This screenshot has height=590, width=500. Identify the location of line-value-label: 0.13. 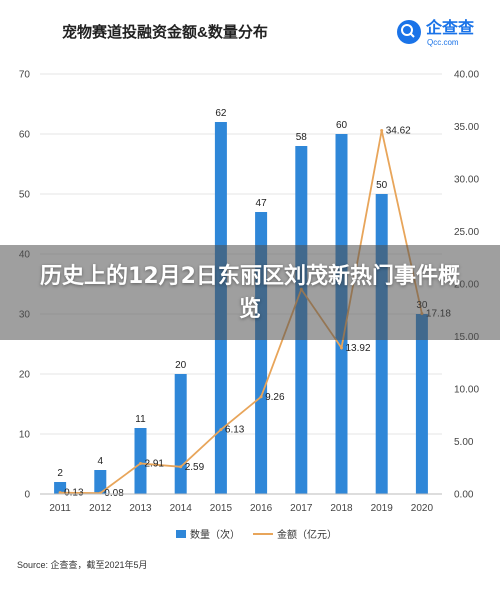
(74, 493).